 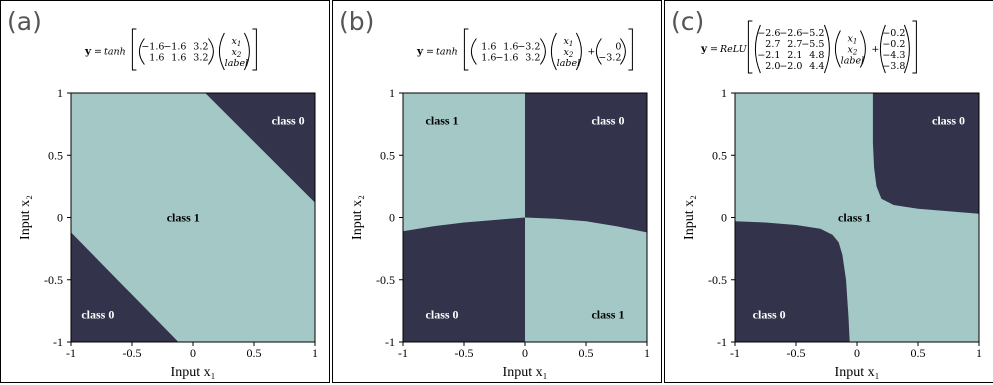 What do you see at coordinates (688, 21) in the screenshot?
I see `panel-letter: (c)` at bounding box center [688, 21].